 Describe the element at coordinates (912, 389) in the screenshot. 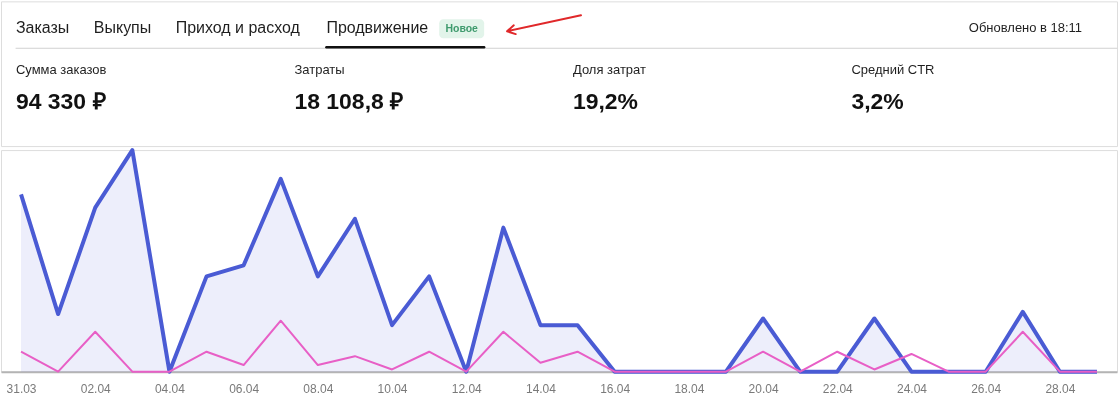

I see `x-tick-label: 24.04` at that location.